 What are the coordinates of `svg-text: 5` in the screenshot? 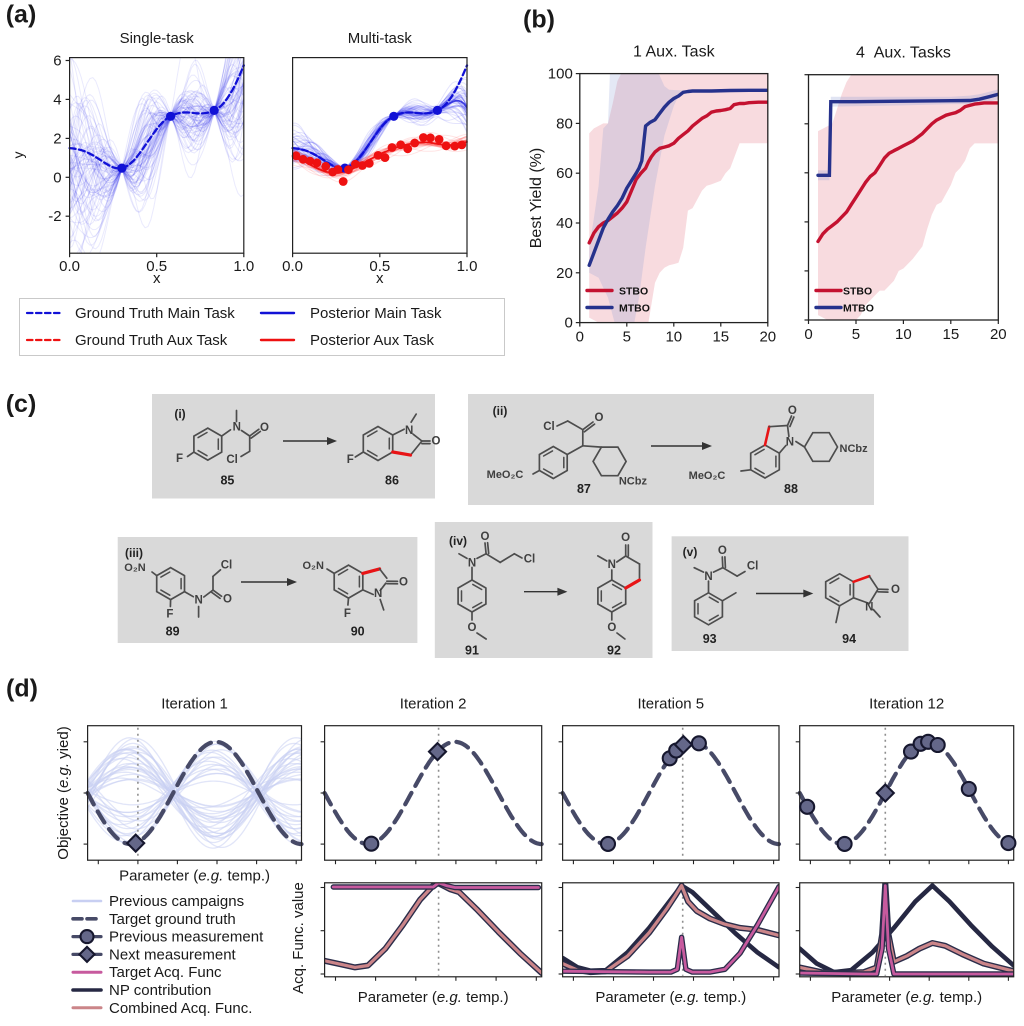 It's located at (627, 337).